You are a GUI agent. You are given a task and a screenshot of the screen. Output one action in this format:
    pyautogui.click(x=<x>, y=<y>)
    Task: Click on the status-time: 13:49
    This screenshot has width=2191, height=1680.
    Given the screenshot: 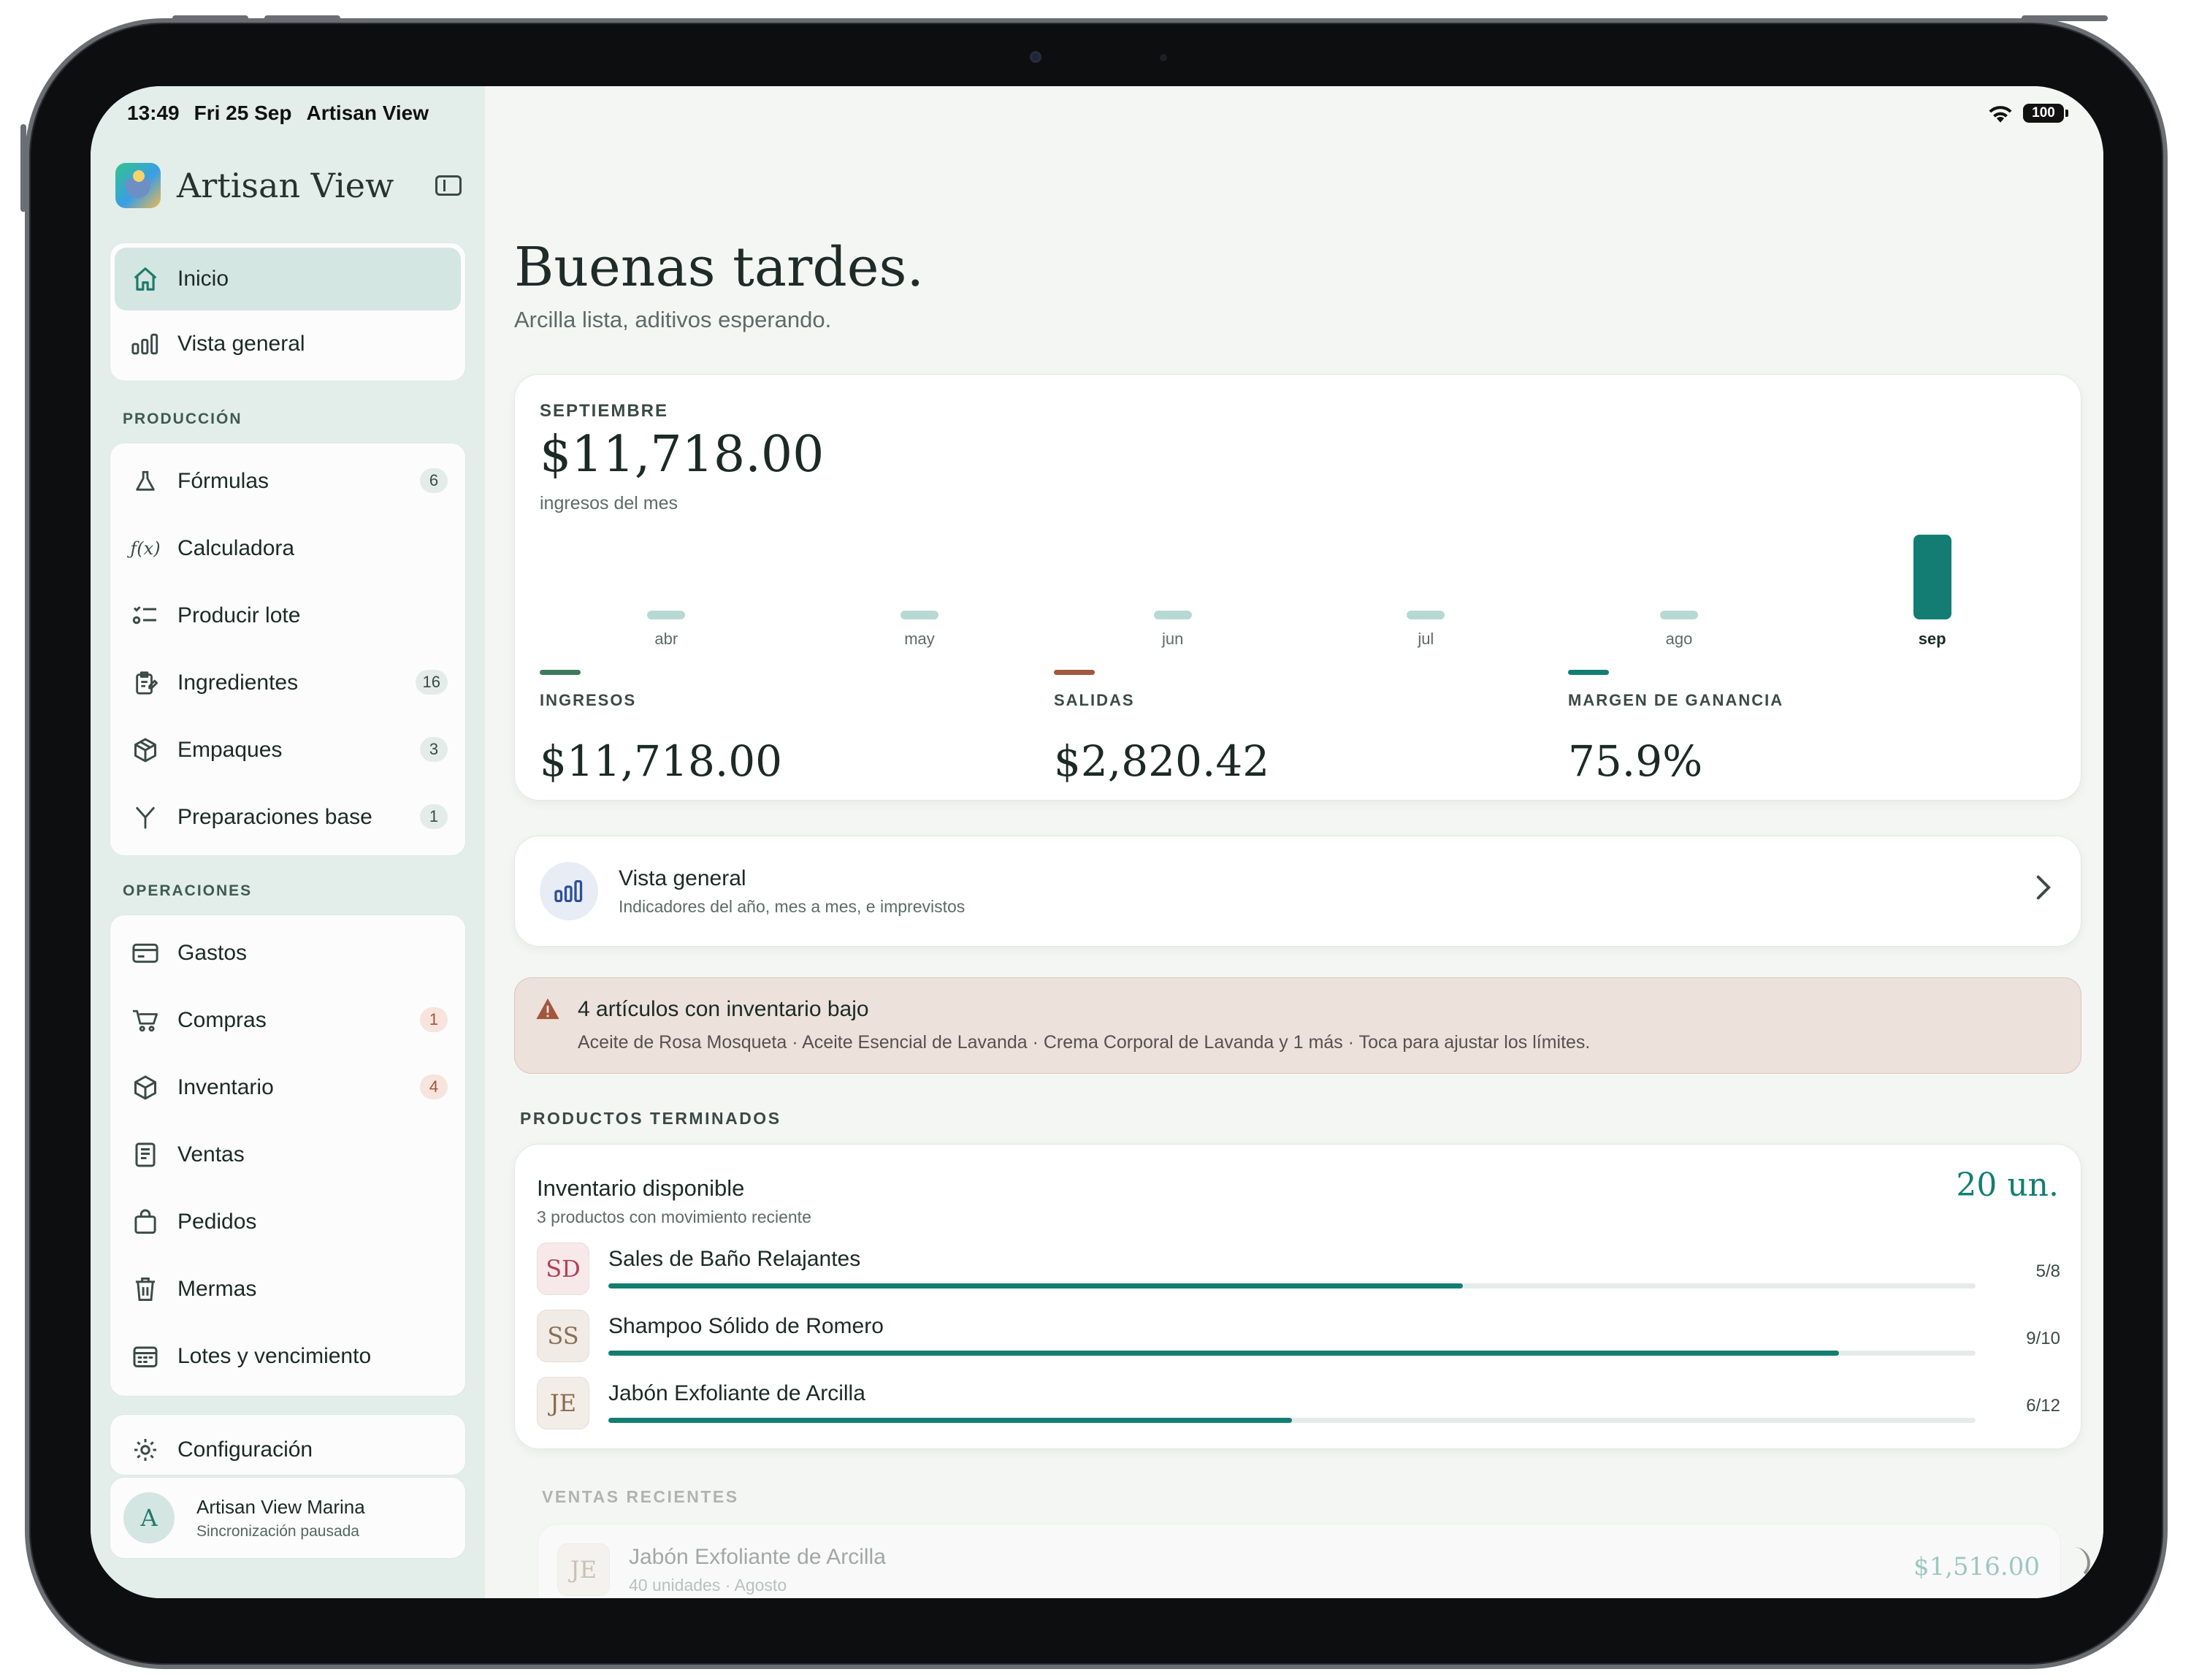 What is the action you would take?
    pyautogui.click(x=153, y=113)
    